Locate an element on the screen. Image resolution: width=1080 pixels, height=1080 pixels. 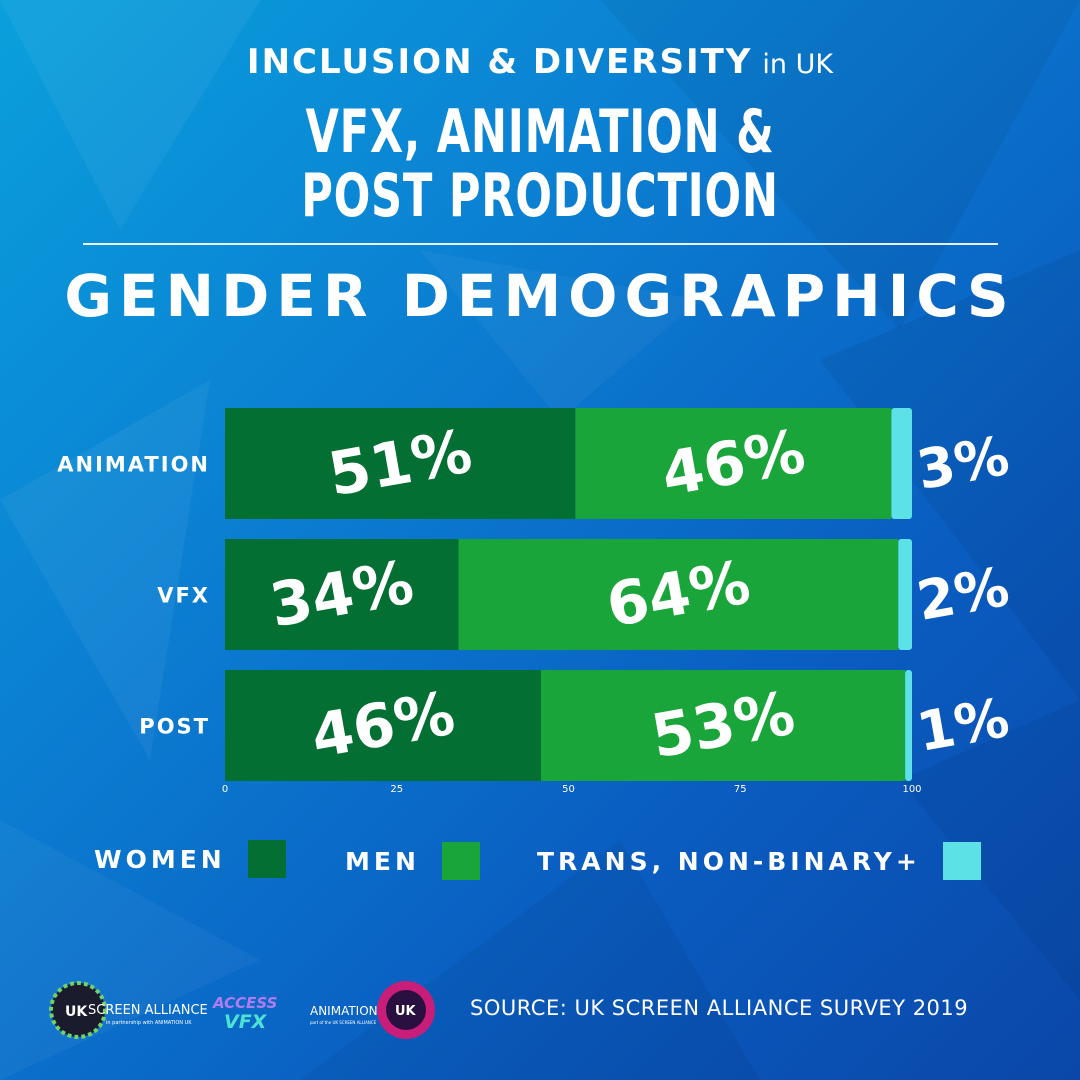
legend-item-trans-nonbinary: TRANS, NON-BINARY+ is located at coordinates (759, 861).